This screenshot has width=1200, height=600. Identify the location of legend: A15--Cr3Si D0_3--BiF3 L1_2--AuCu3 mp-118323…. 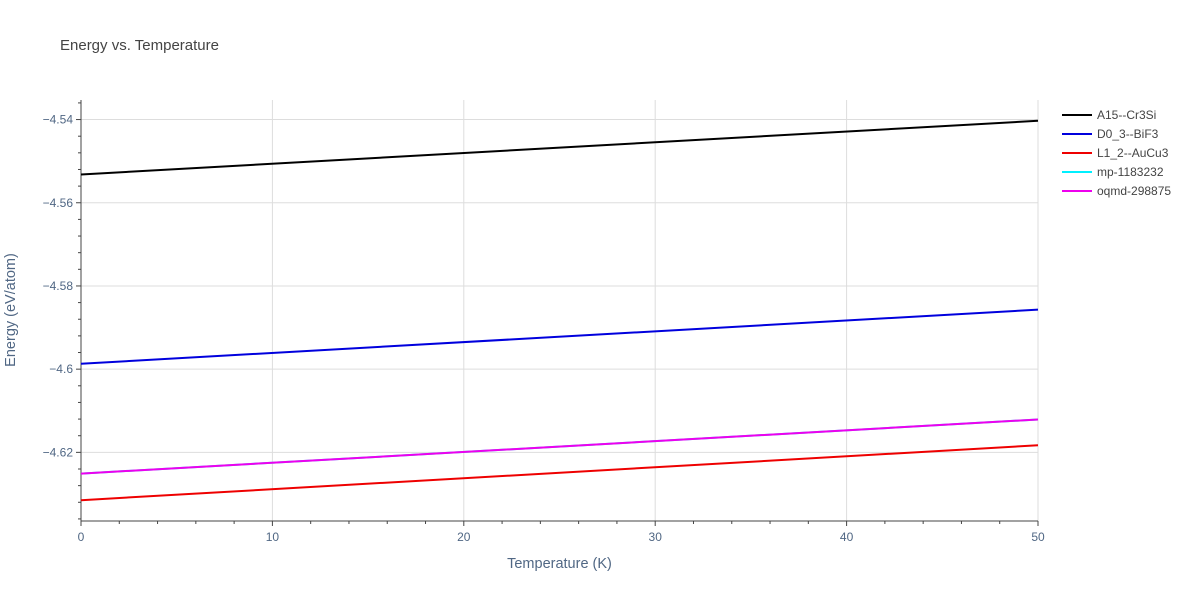
(1116, 153).